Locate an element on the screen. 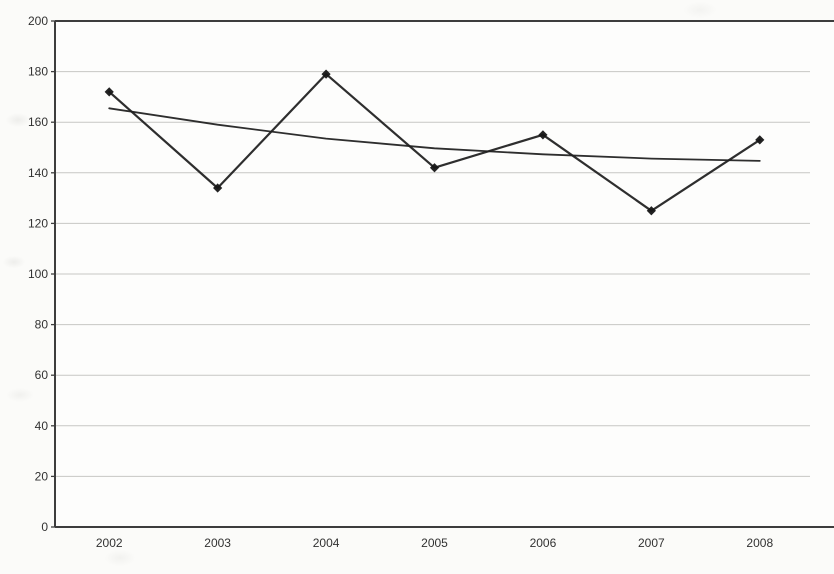 The height and width of the screenshot is (574, 834). y-axis-label-80: 80 is located at coordinates (42, 325).